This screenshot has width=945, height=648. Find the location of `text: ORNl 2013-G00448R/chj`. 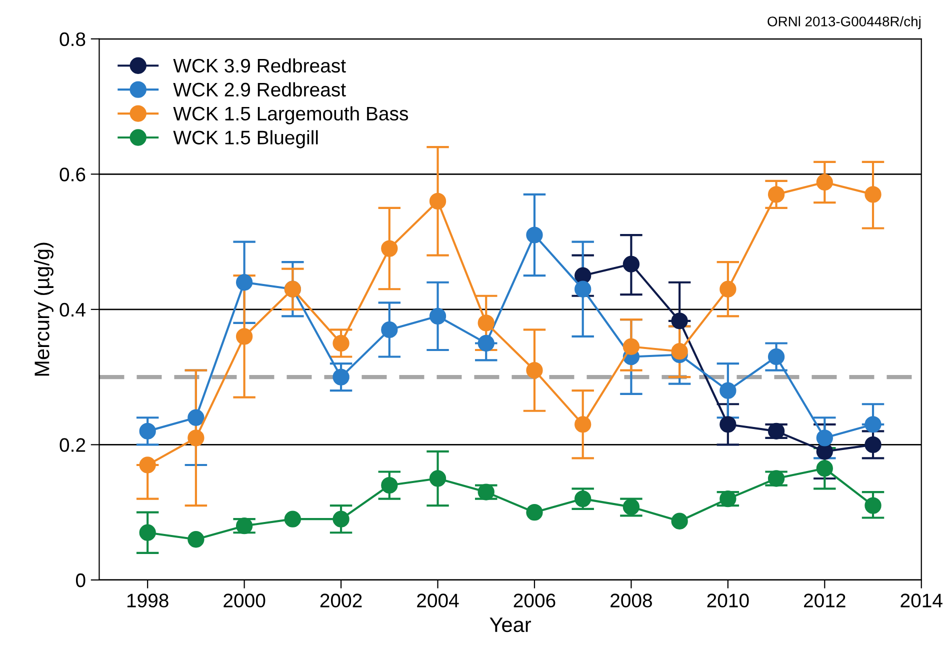

text: ORNl 2013-G00448R/chj is located at coordinates (844, 23).